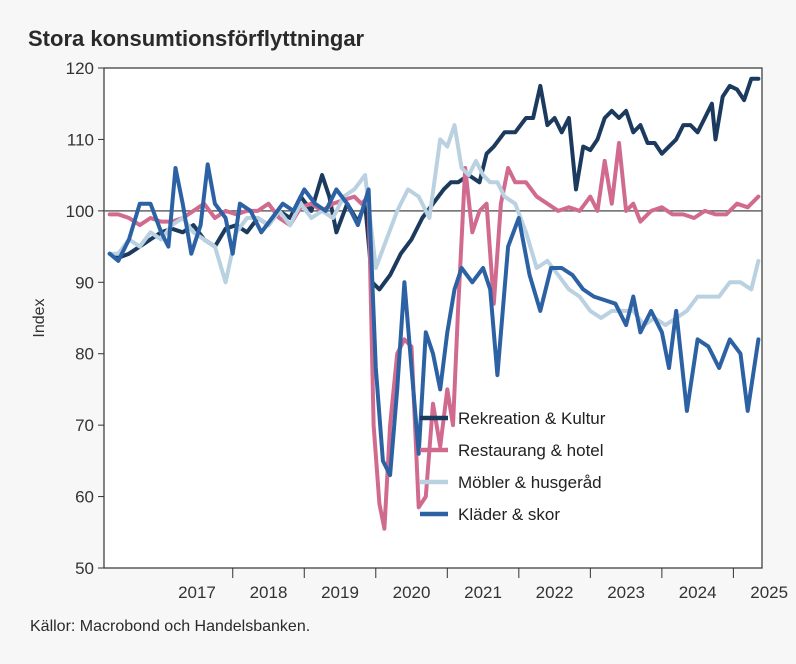  What do you see at coordinates (626, 592) in the screenshot?
I see `x-tick-label: 2023` at bounding box center [626, 592].